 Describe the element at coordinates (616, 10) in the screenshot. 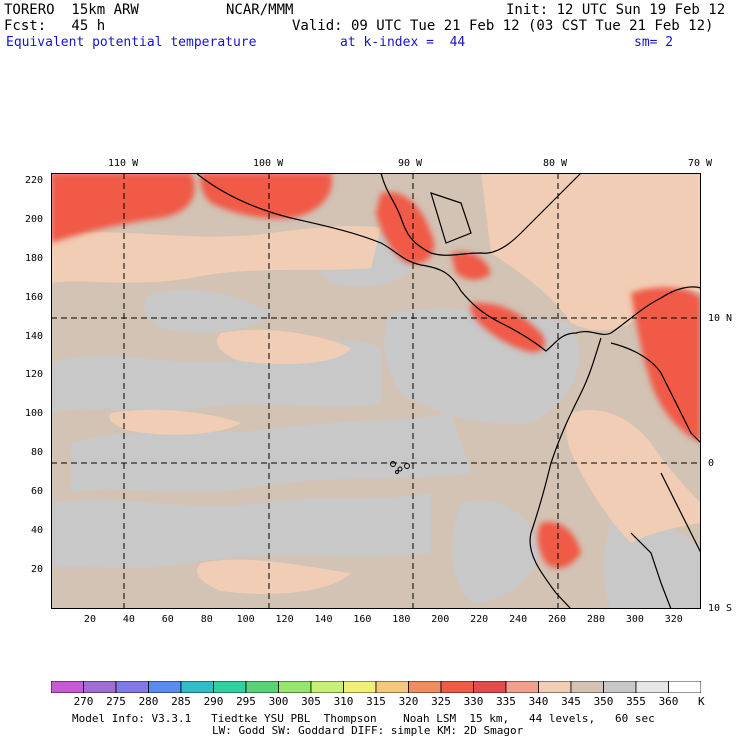

I see `init-time: Init: 12 UTC Sun 19 Feb 12` at that location.